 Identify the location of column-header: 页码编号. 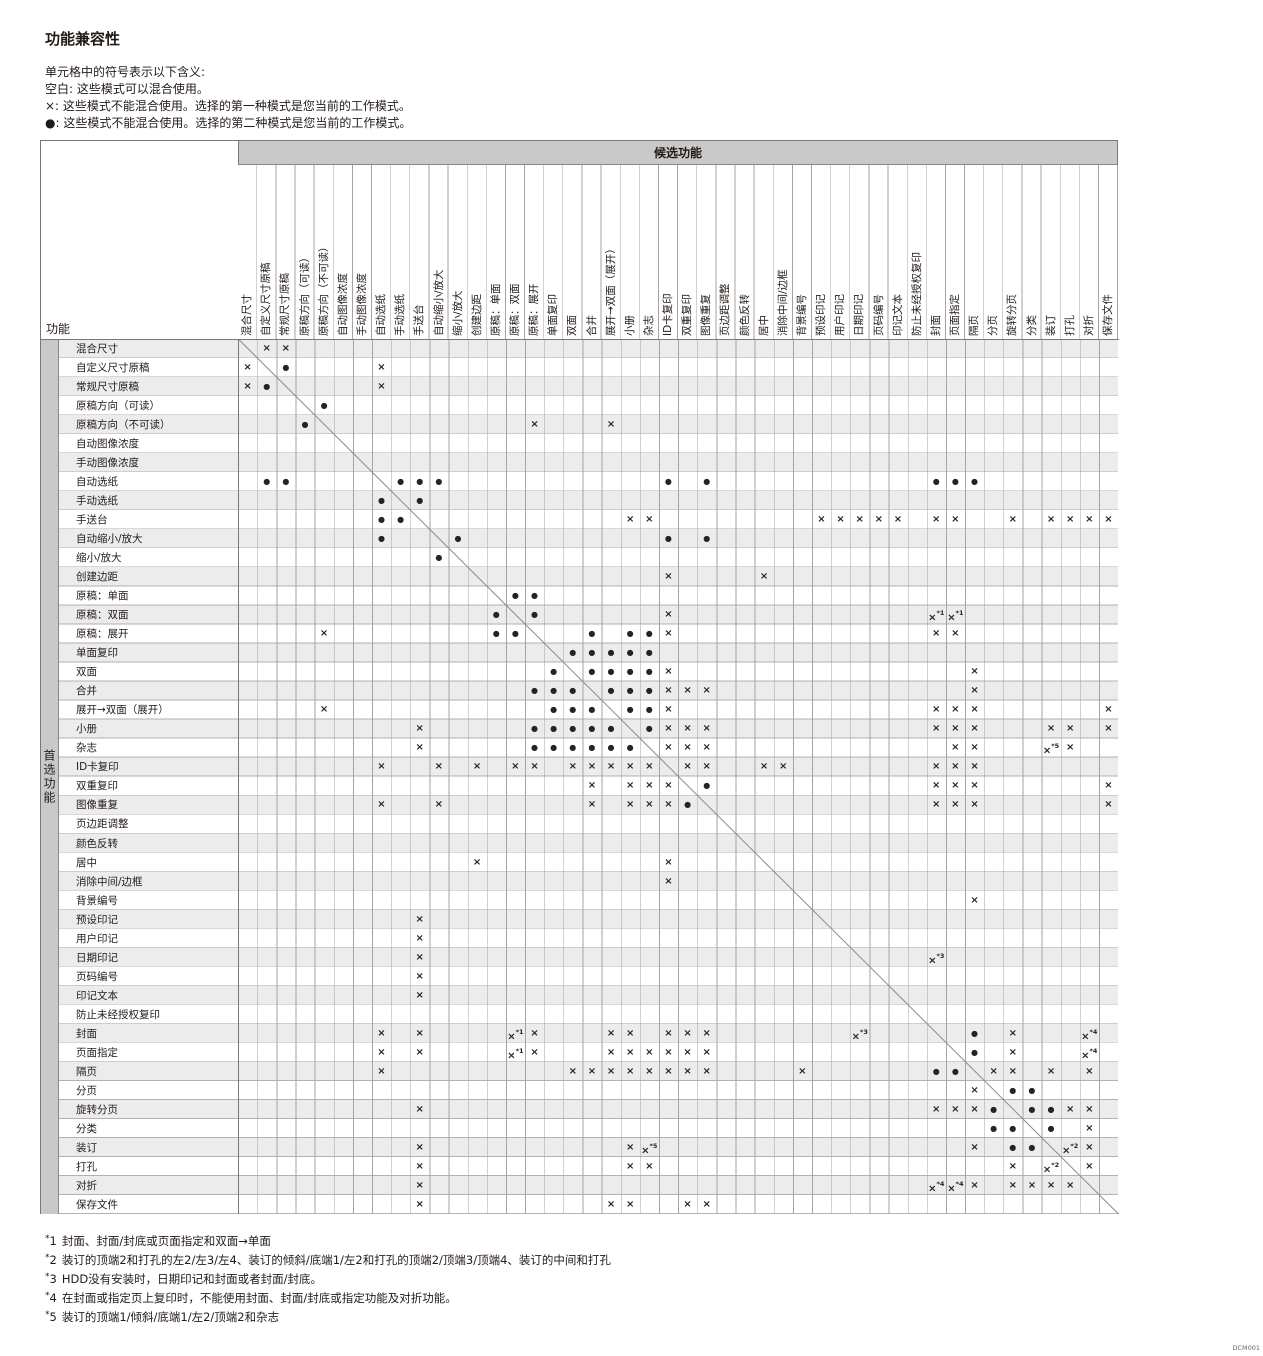
(878, 315).